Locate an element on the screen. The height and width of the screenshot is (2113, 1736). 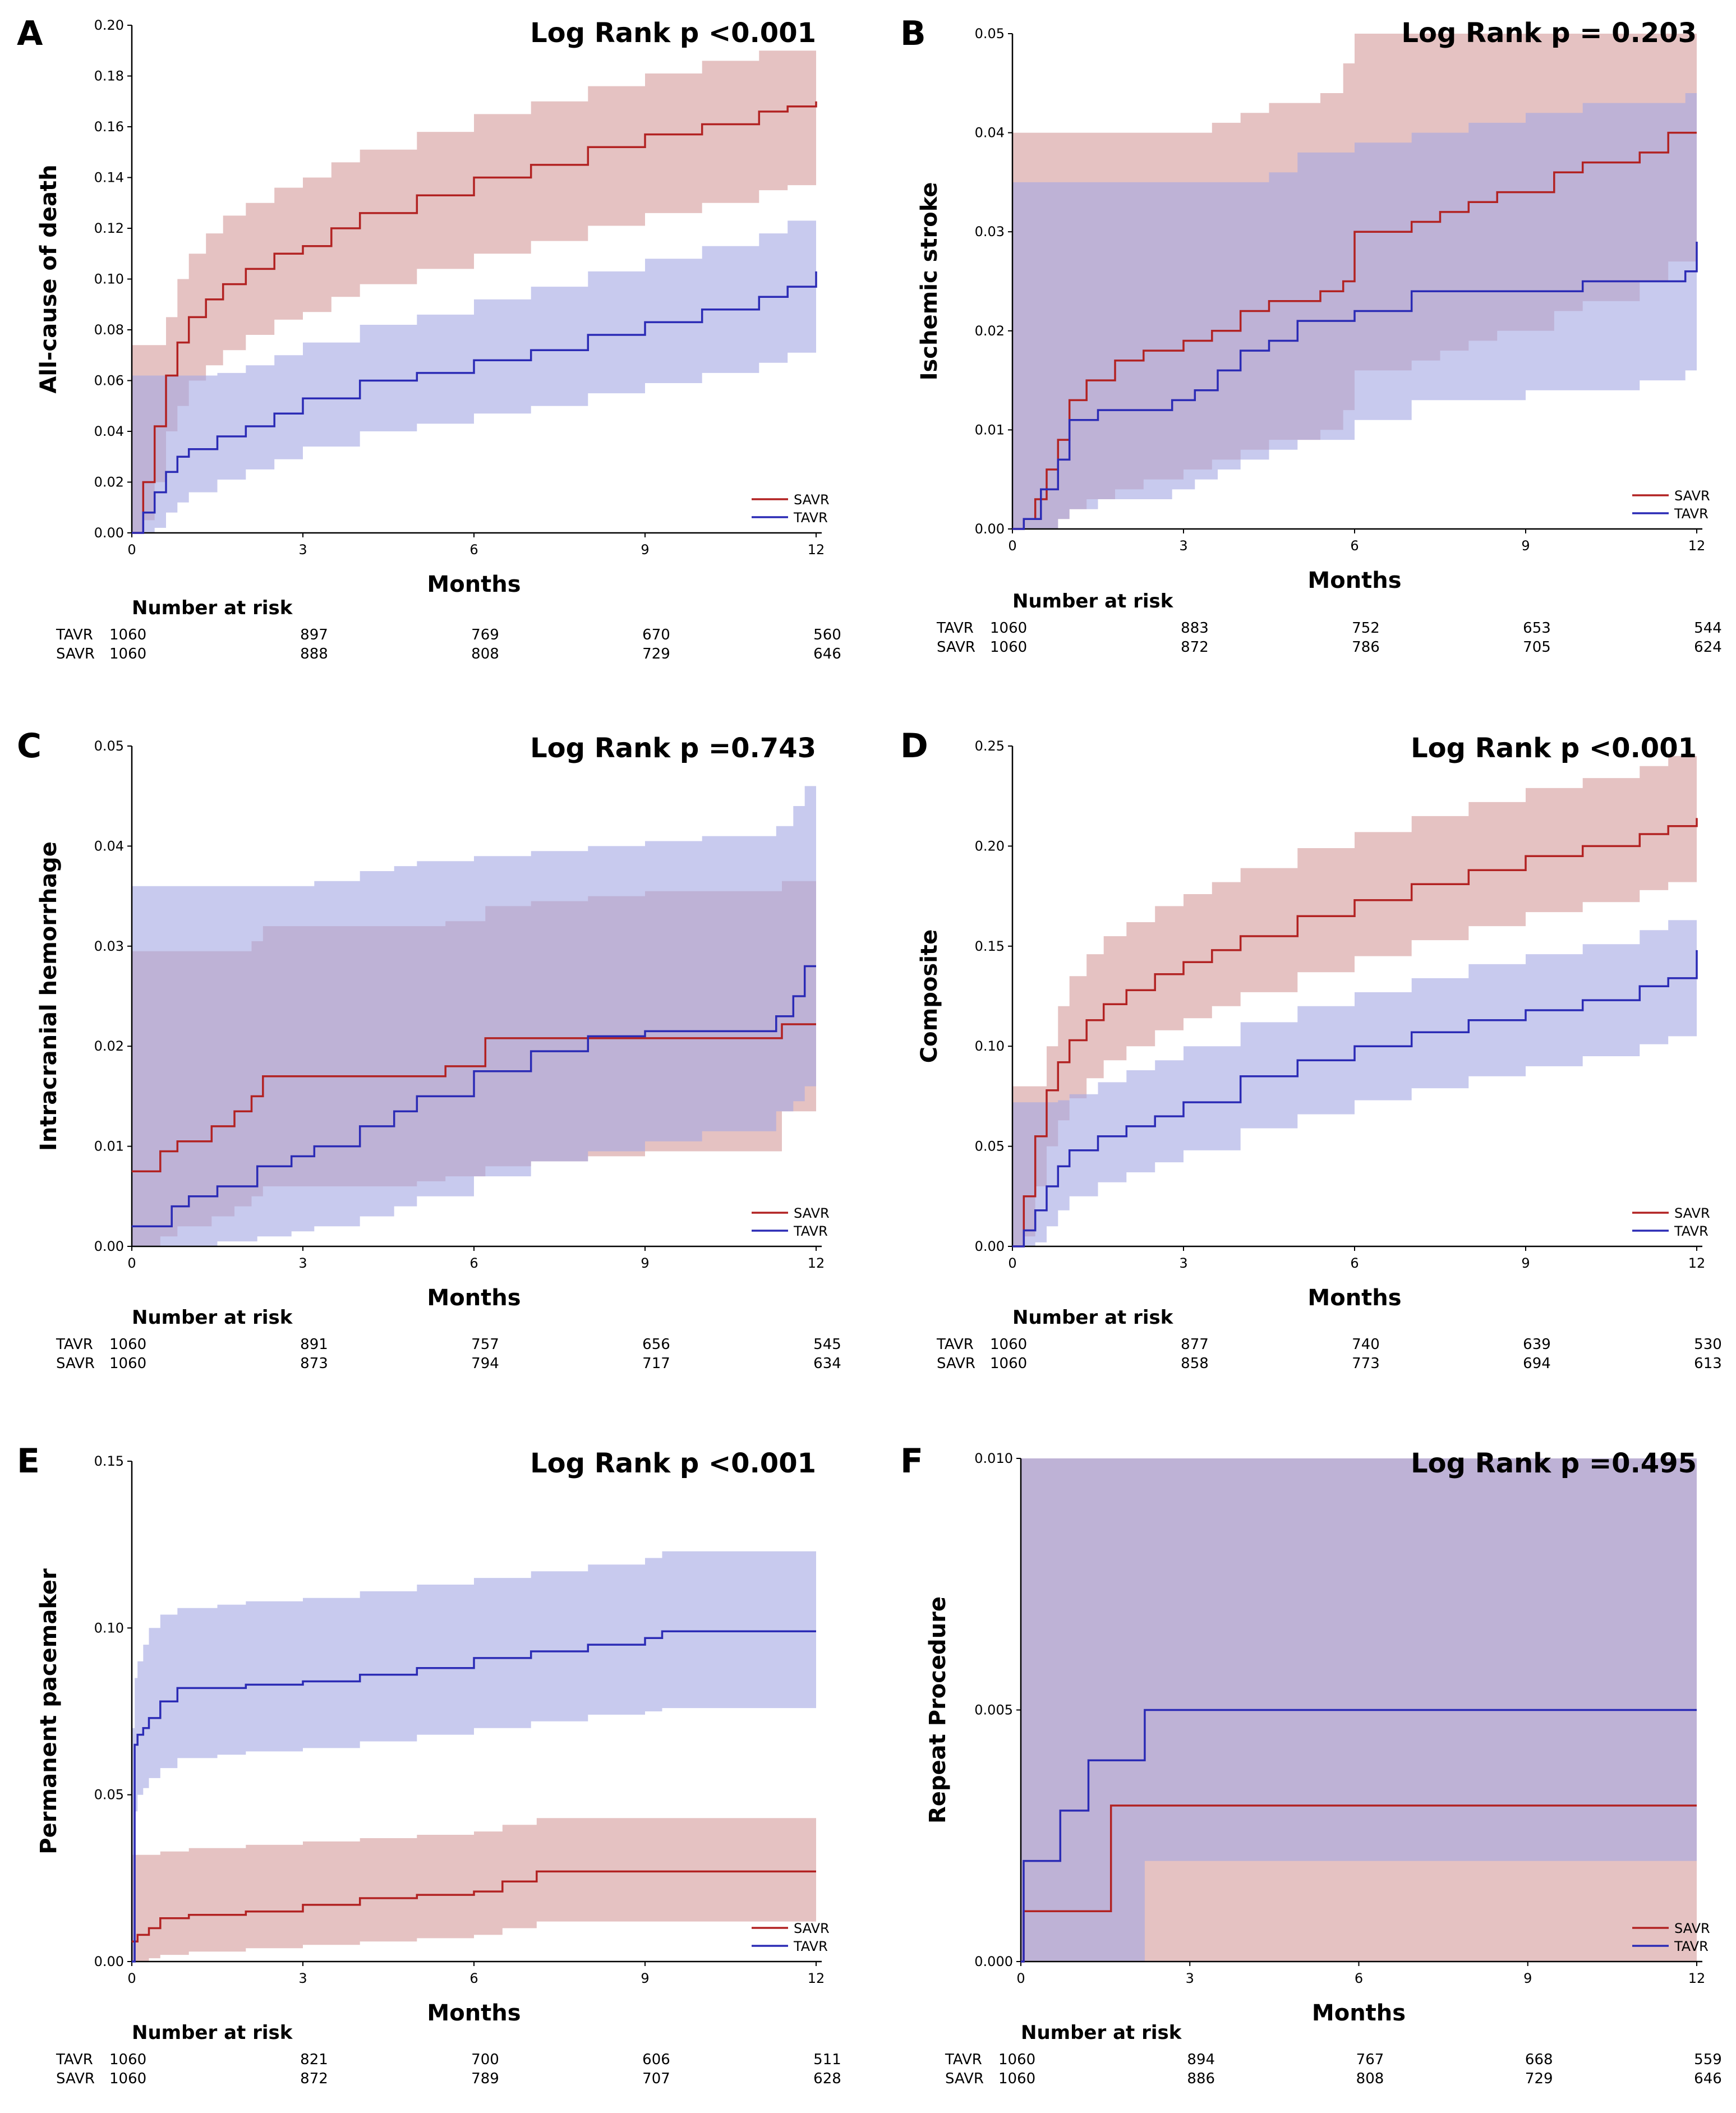
risk-count: 752 is located at coordinates (1366, 628).